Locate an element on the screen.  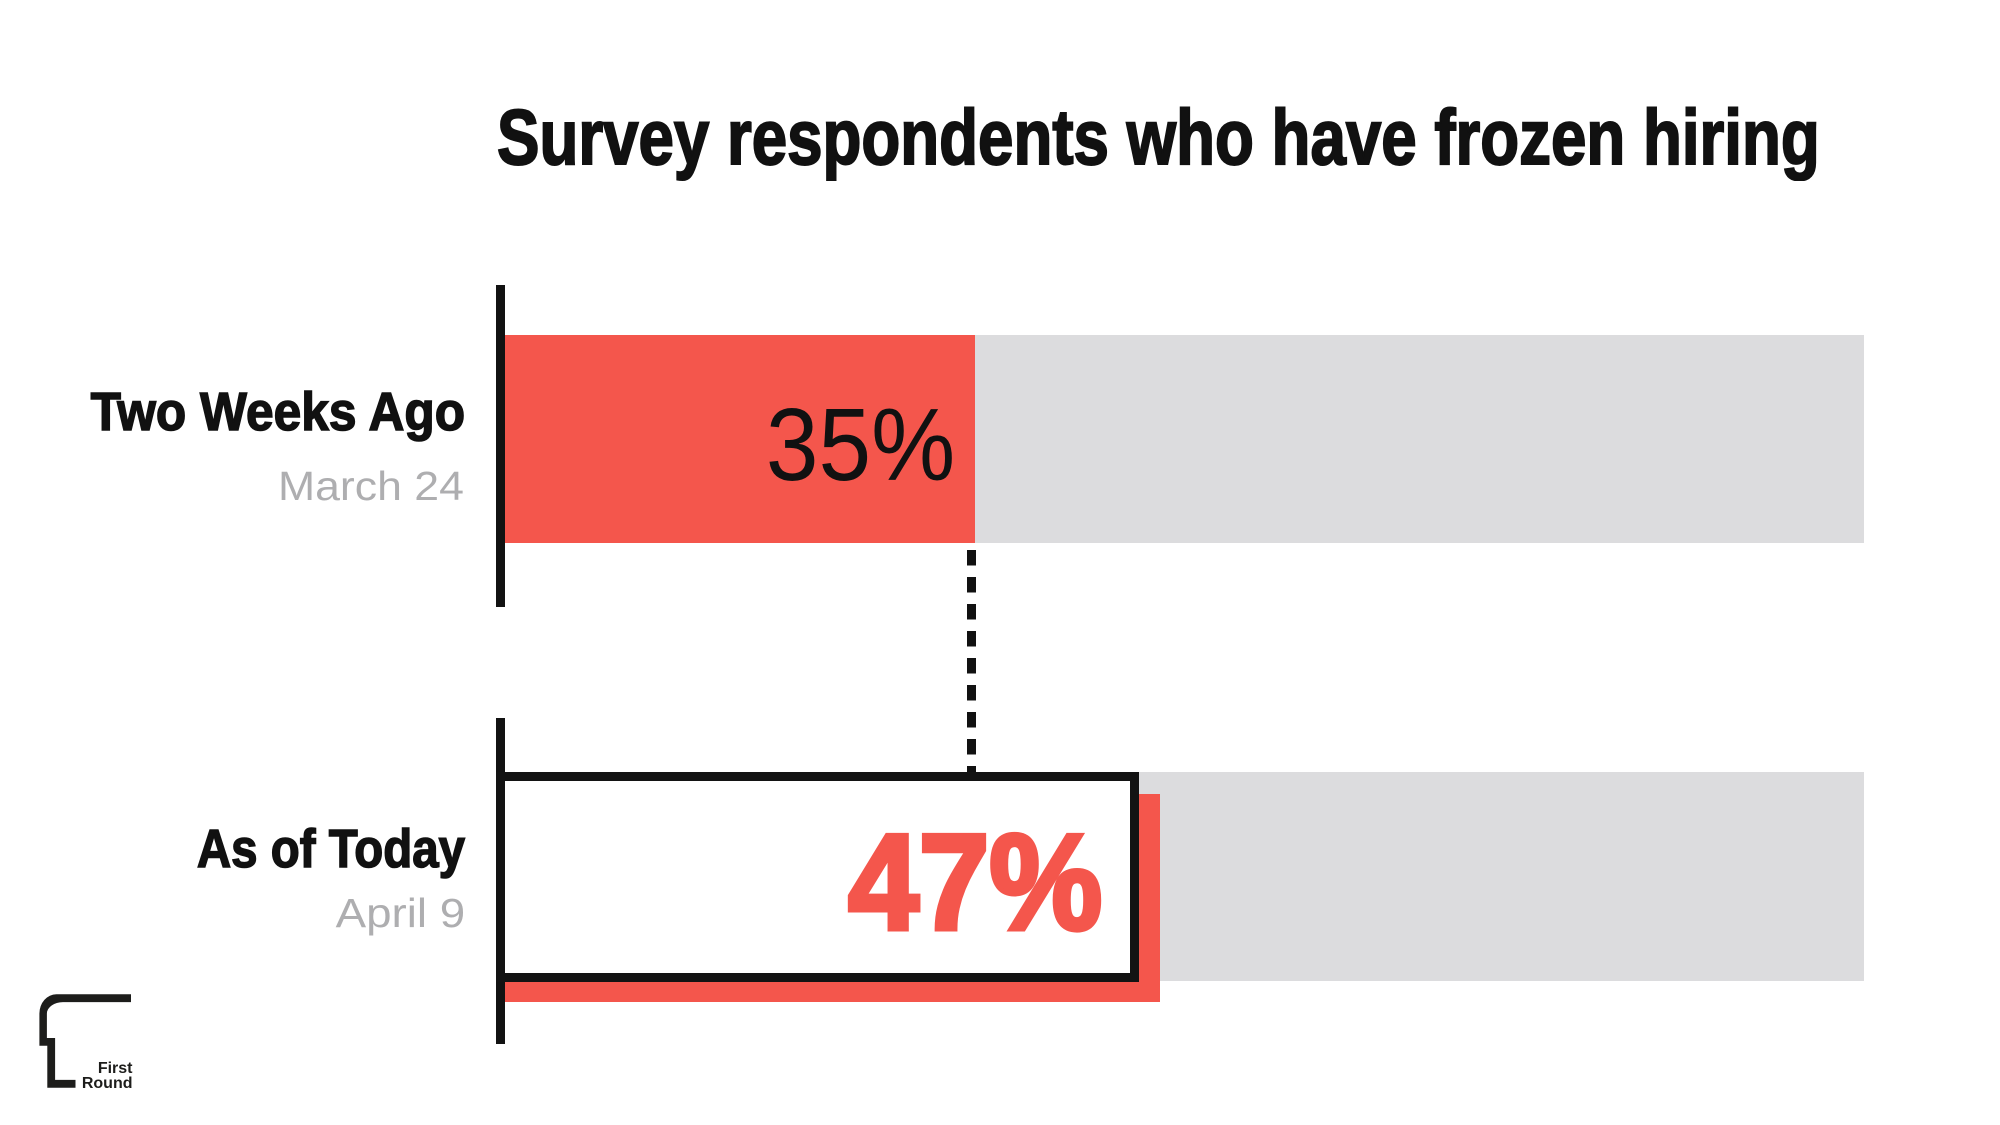
svg-text: Round is located at coordinates (107, 1083).